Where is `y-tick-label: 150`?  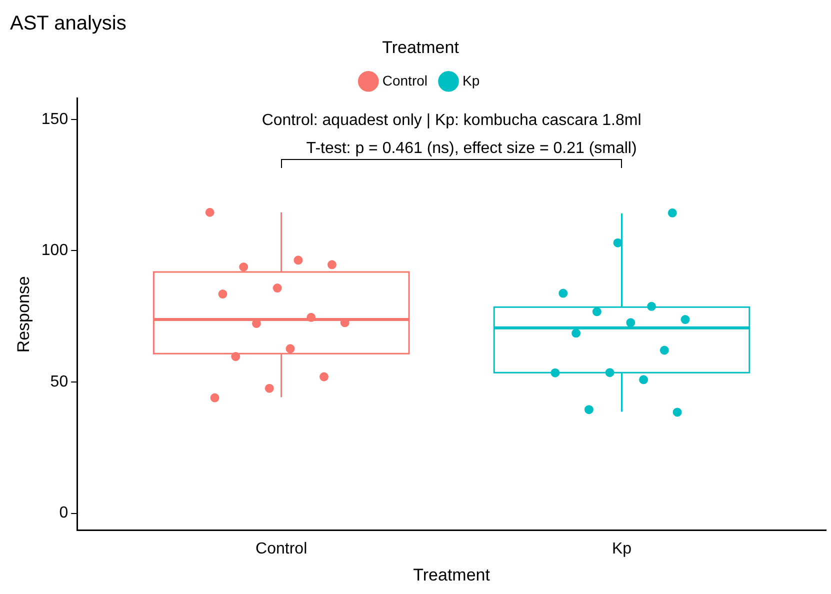 y-tick-label: 150 is located at coordinates (54, 119).